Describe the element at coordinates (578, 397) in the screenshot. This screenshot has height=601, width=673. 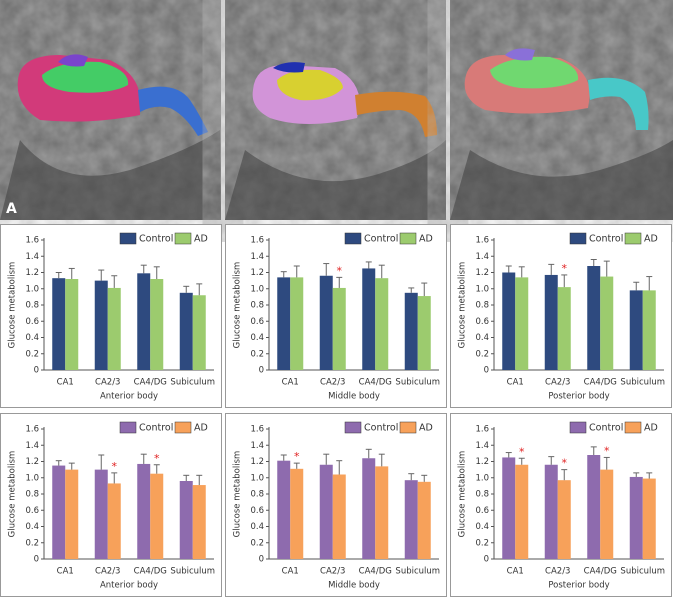
I see `x-axis-label: Posterior body` at that location.